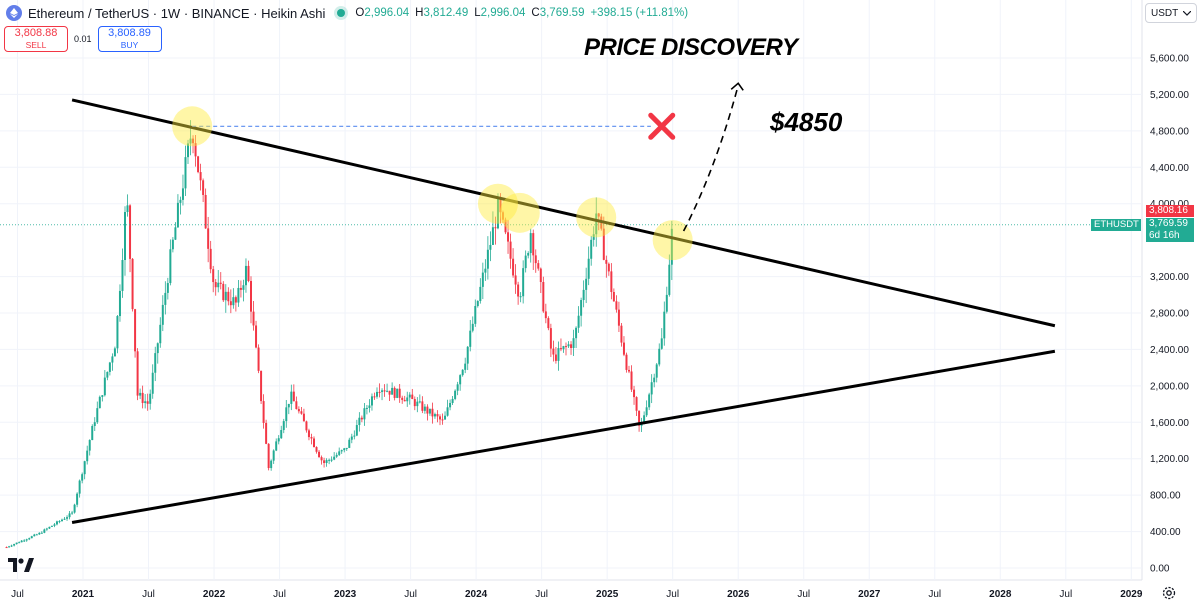  Describe the element at coordinates (1165, 532) in the screenshot. I see `price-tick-label: 400.00` at that location.